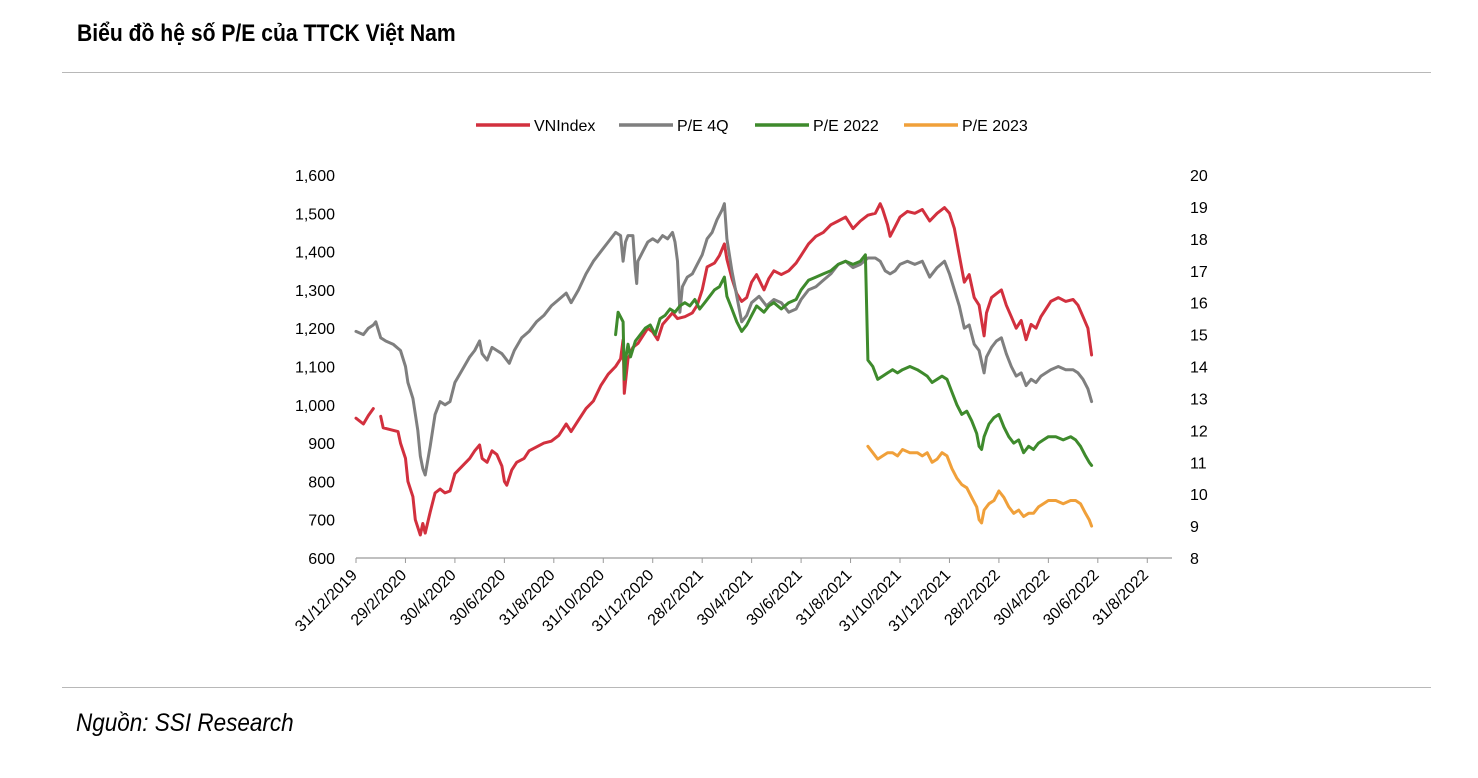  I want to click on y-right-tick-label: 14, so click(1199, 368).